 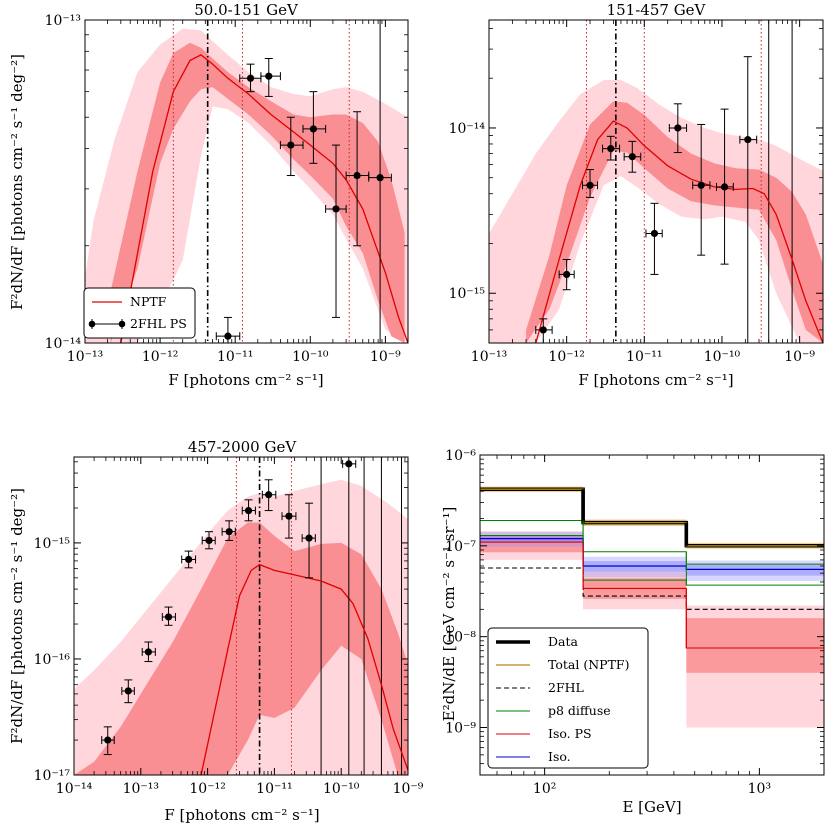 I want to click on panel-50-151-points, so click(x=303, y=181).